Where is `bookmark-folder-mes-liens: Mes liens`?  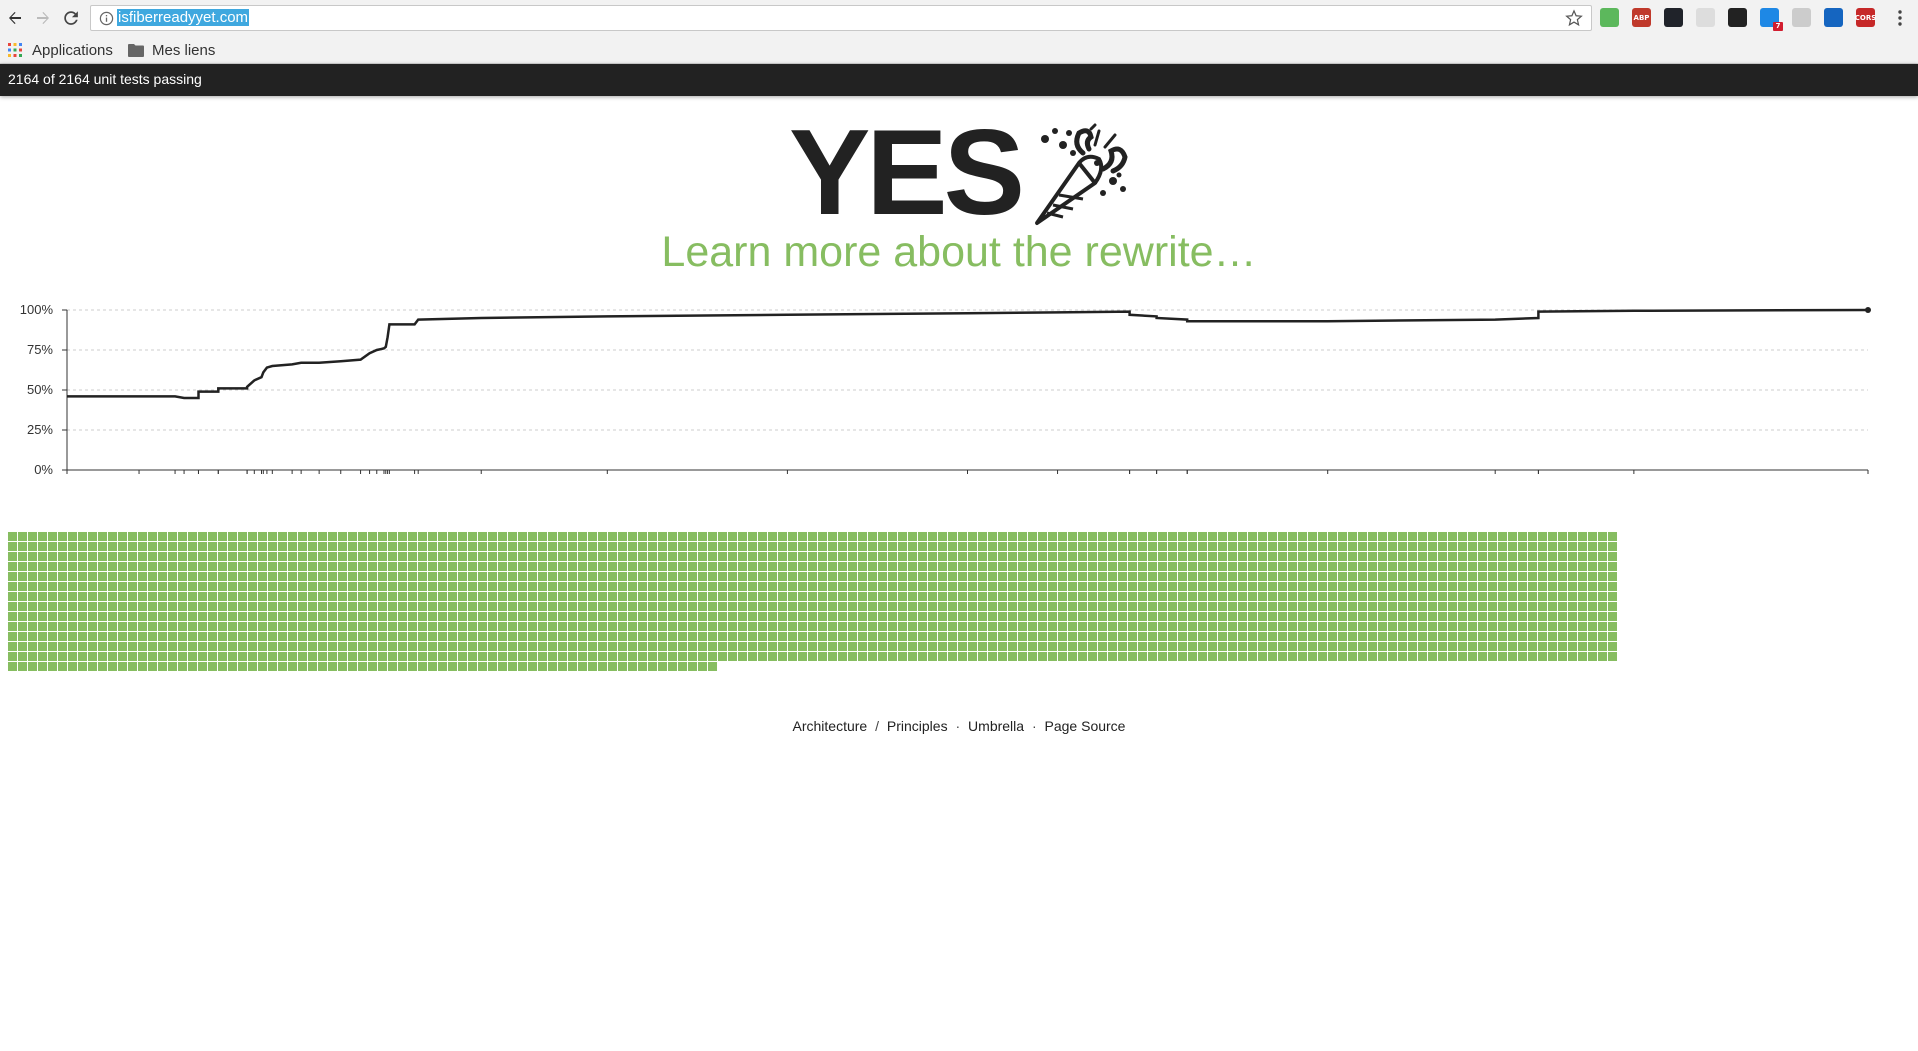
bookmark-folder-mes-liens: Mes liens is located at coordinates (171, 50).